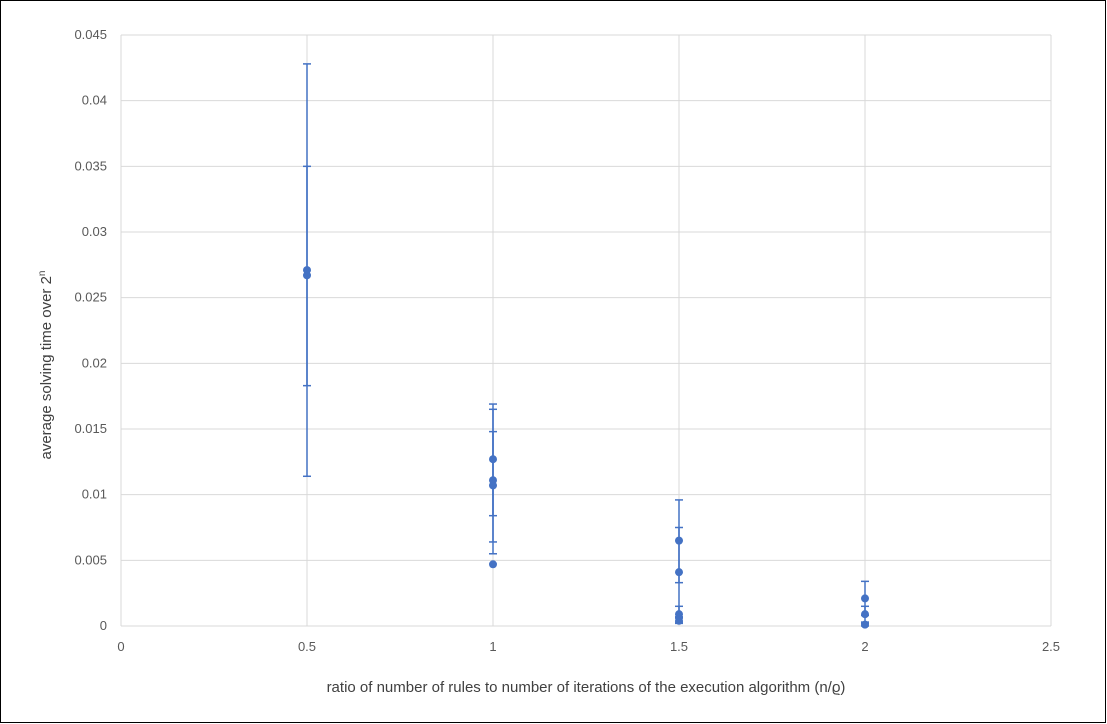  I want to click on y-tick-label: 0.03, so click(94, 231).